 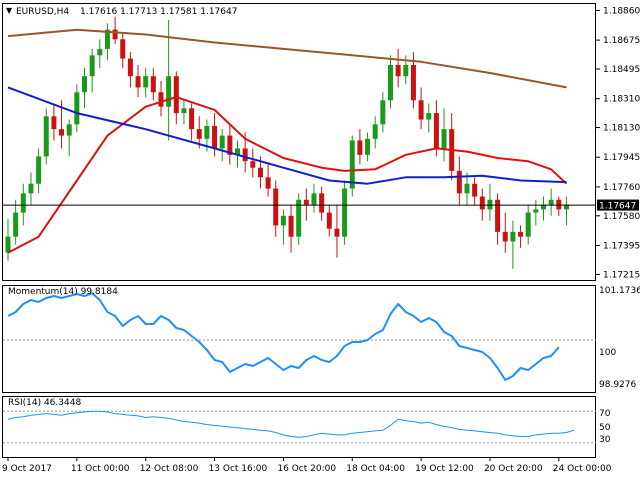 I want to click on time-axis-label: 19 Oct 12:00, so click(x=444, y=469).